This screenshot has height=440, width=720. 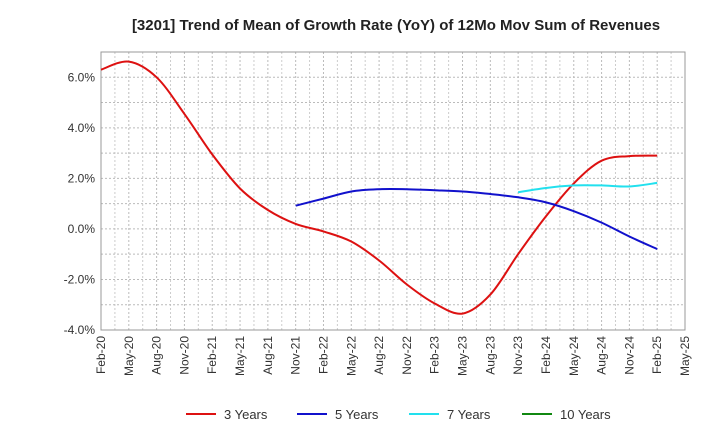 I want to click on legend-label-5-years: 5 Years, so click(x=357, y=414).